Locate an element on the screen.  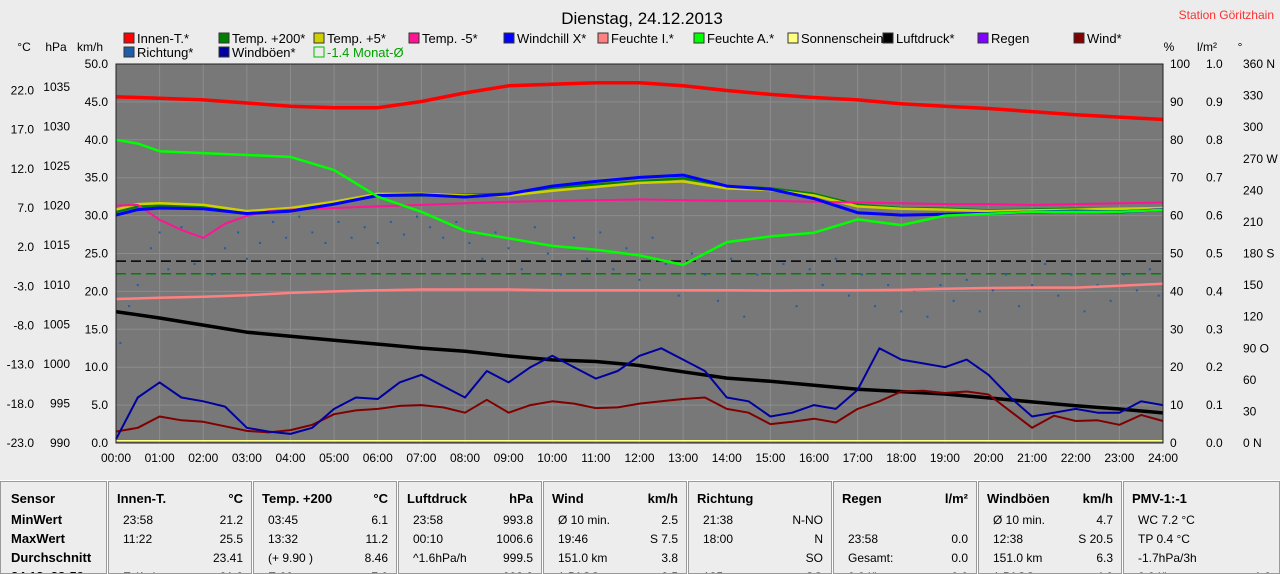
row-label: Sensor is located at coordinates (33, 498).